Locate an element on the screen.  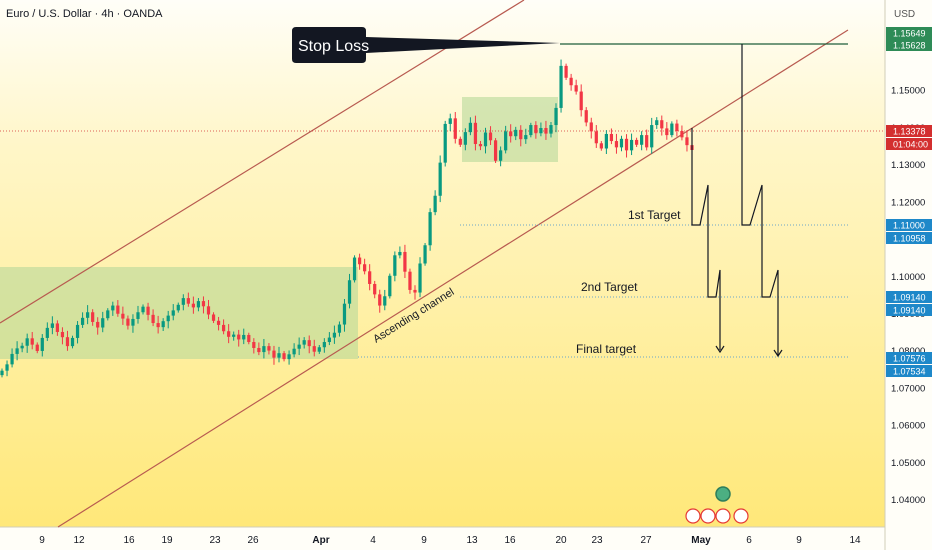
price-label: 1.15628 is located at coordinates (909, 46).